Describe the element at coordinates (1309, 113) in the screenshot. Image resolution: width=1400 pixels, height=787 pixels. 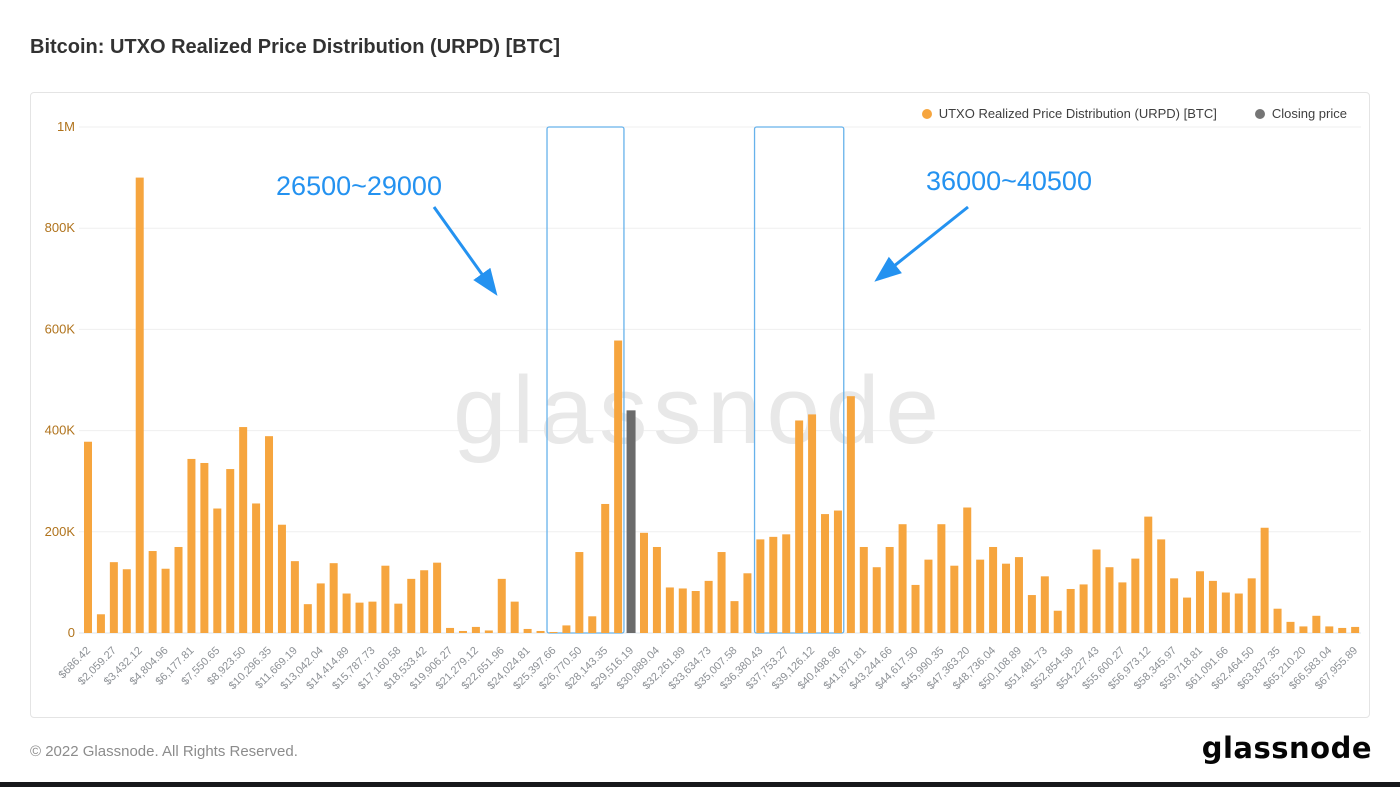
I see `legend-closing-price-label: Closing price` at that location.